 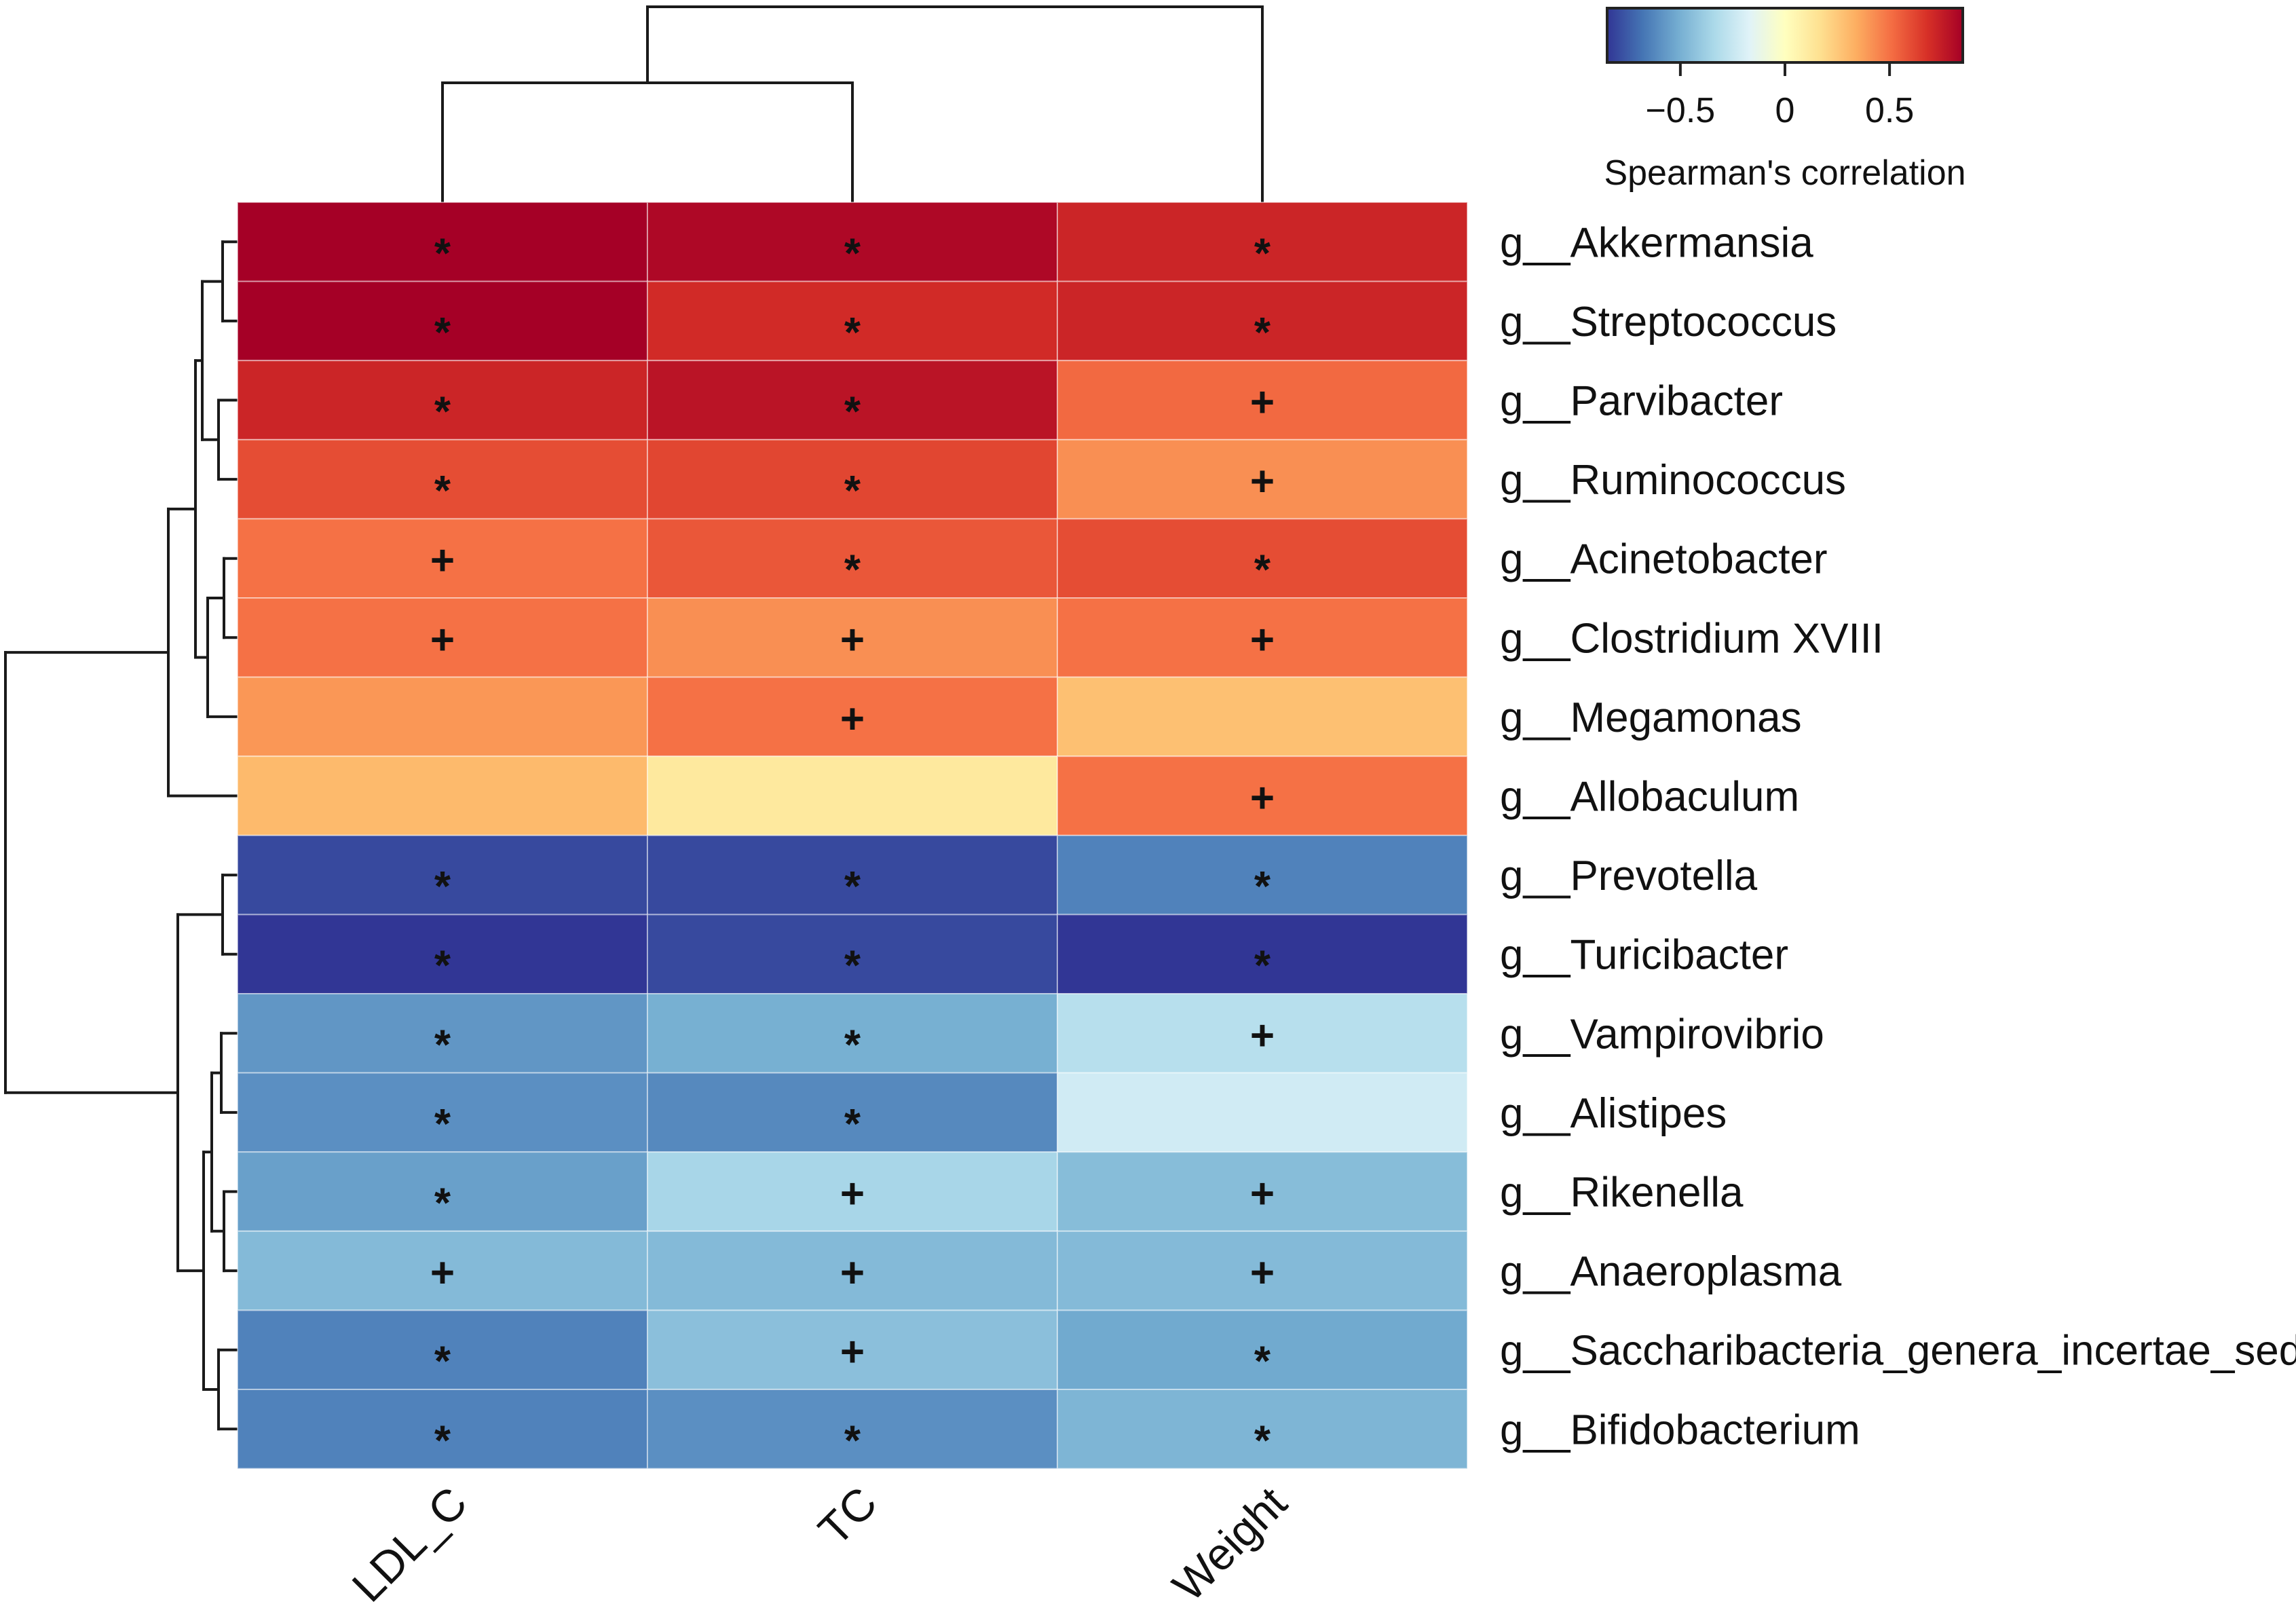 What do you see at coordinates (1680, 1429) in the screenshot?
I see `row-label: g__Bifidobacterium` at bounding box center [1680, 1429].